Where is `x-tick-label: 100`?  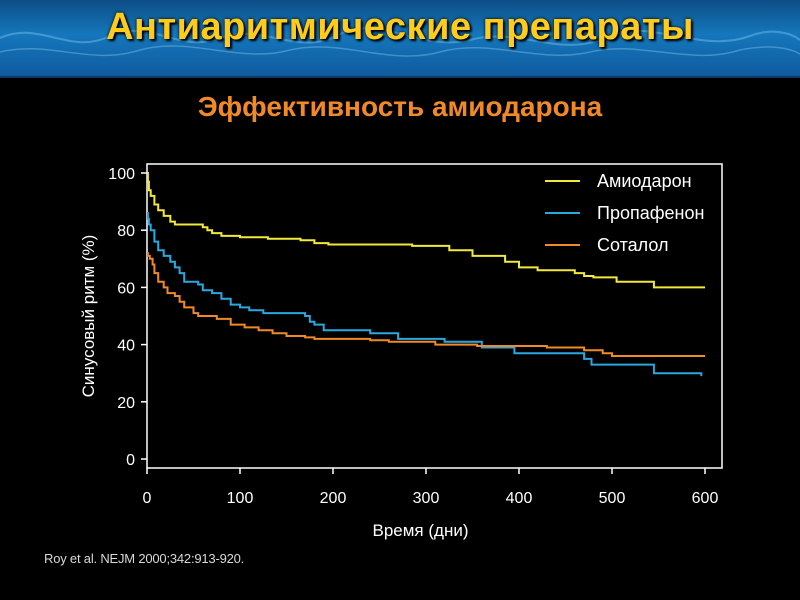
x-tick-label: 100 is located at coordinates (240, 498).